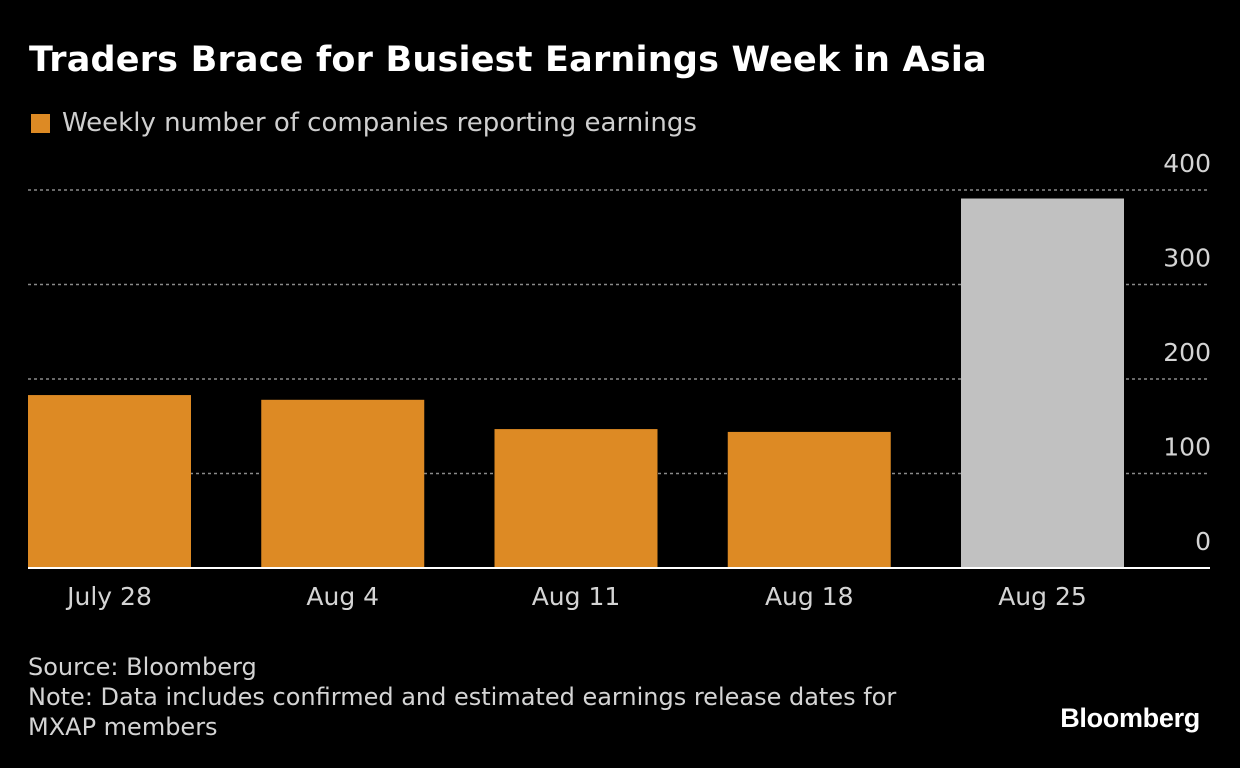  I want to click on y-tick-labels: 0 100 200 300 400, so click(1187, 352).